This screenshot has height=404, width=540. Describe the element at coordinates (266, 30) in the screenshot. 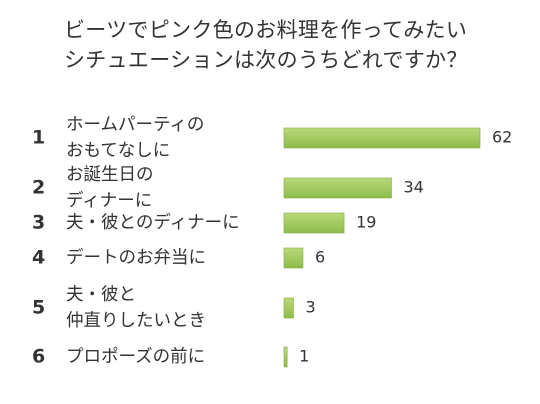

I see `chart-title-line-1: ビーツでピンク色のお料理を作ってみたい` at that location.